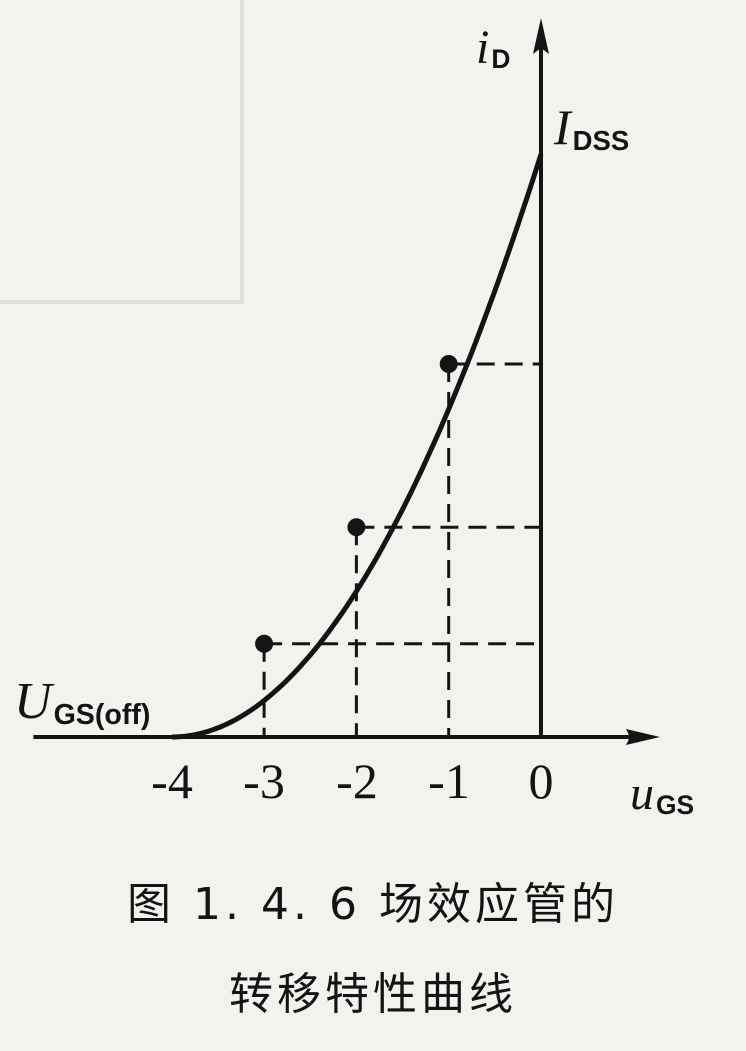 The image size is (746, 1051). I want to click on x-tick-label: 0, so click(541, 781).